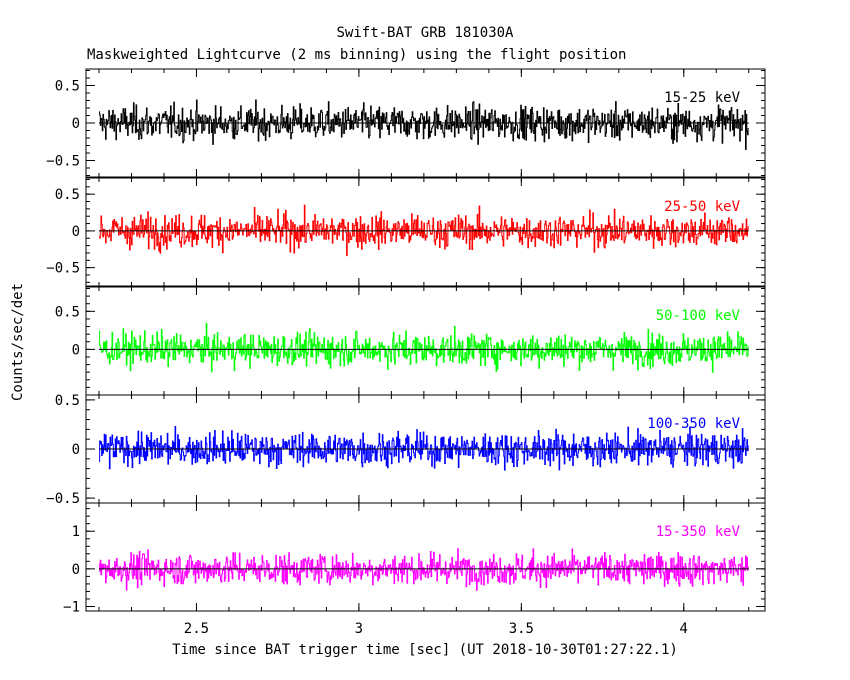 This screenshot has height=680, width=850. I want to click on panel-2: −0.5 0 0.5 25-50 keV, so click(406, 232).